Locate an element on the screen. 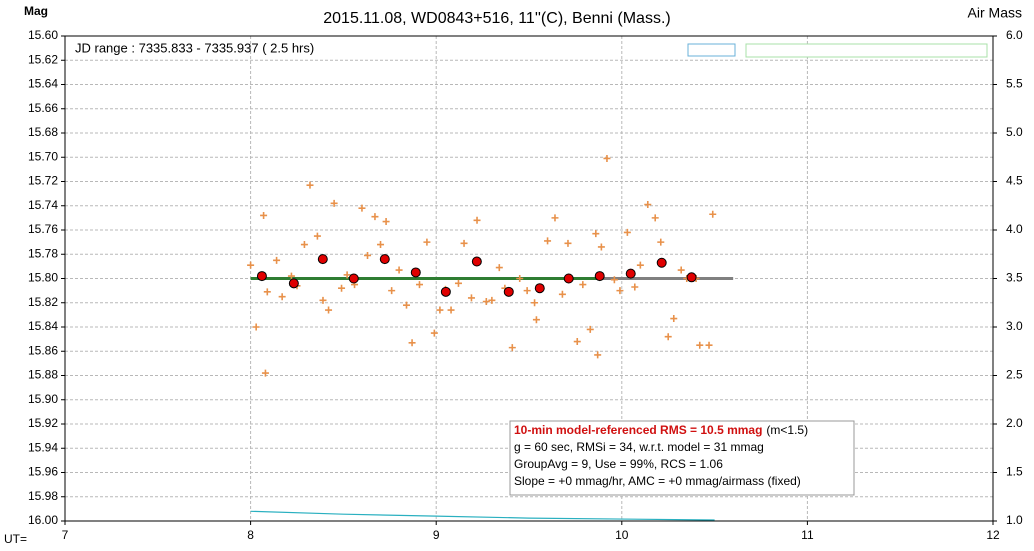 This screenshot has height=551, width=1034. y-tick-label: 15.66 is located at coordinates (43, 108).